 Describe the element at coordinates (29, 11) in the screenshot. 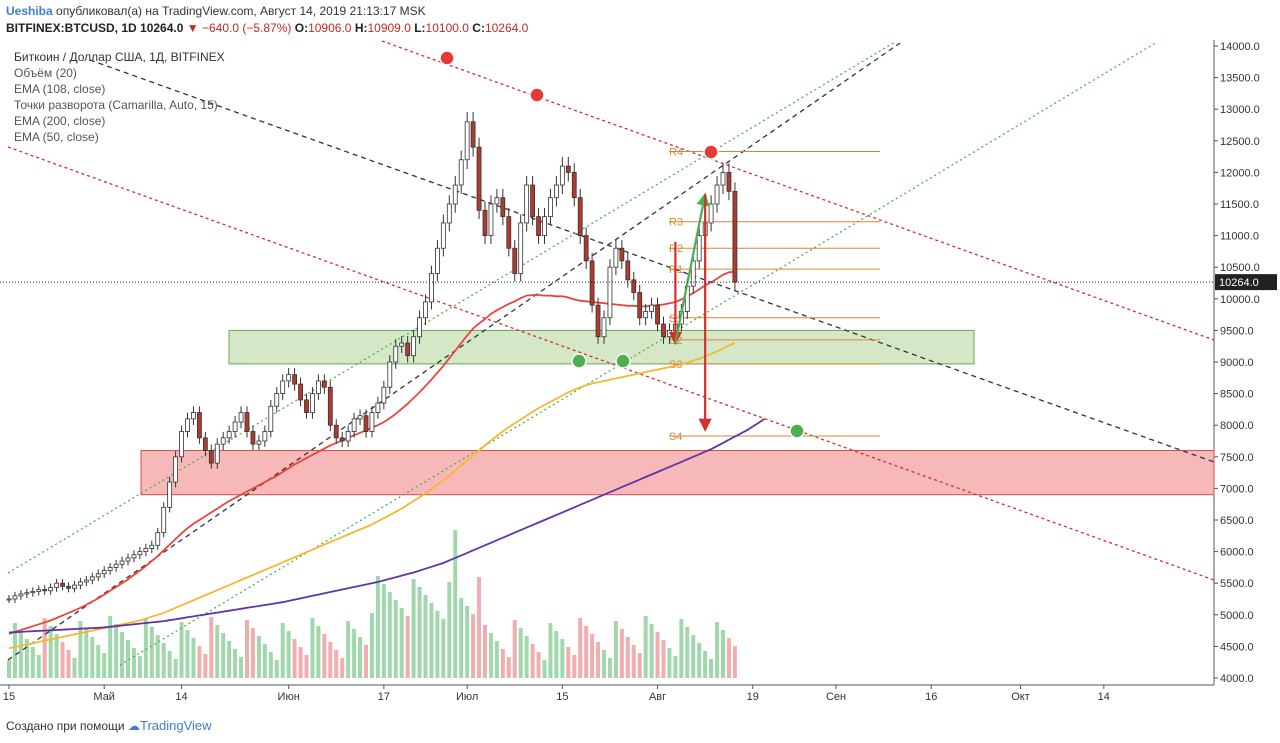

I see `author-name: Ueshiba` at that location.